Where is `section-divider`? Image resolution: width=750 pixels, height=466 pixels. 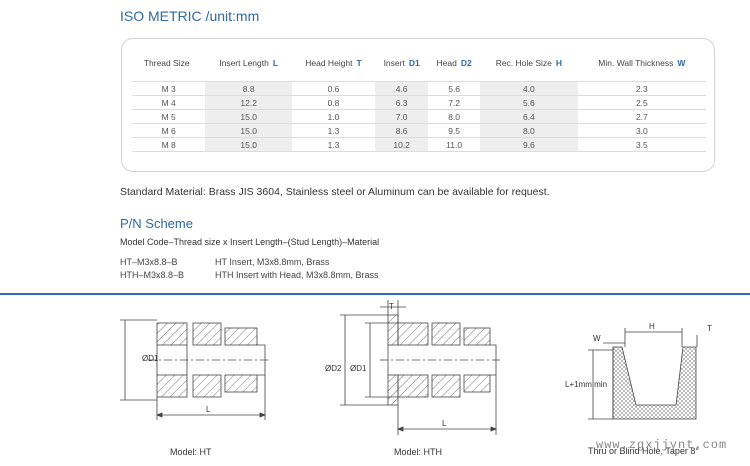 section-divider is located at coordinates (375, 294).